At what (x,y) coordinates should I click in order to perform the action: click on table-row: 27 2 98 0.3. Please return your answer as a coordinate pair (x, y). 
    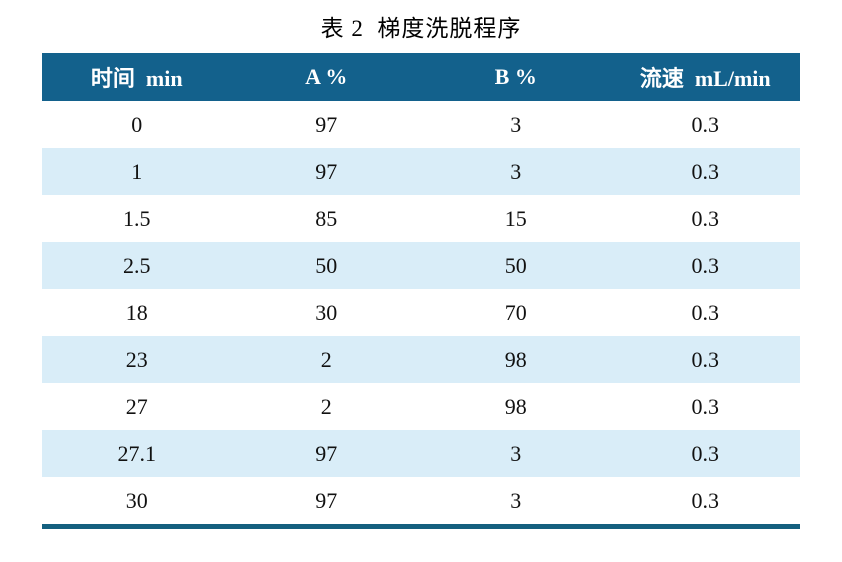
    Looking at the image, I should click on (421, 406).